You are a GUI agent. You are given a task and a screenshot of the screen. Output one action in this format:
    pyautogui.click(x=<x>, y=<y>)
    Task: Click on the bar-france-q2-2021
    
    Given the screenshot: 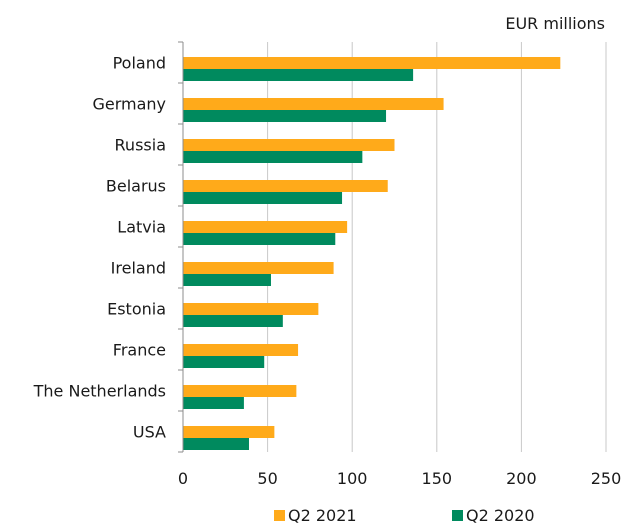 What is the action you would take?
    pyautogui.click(x=241, y=350)
    